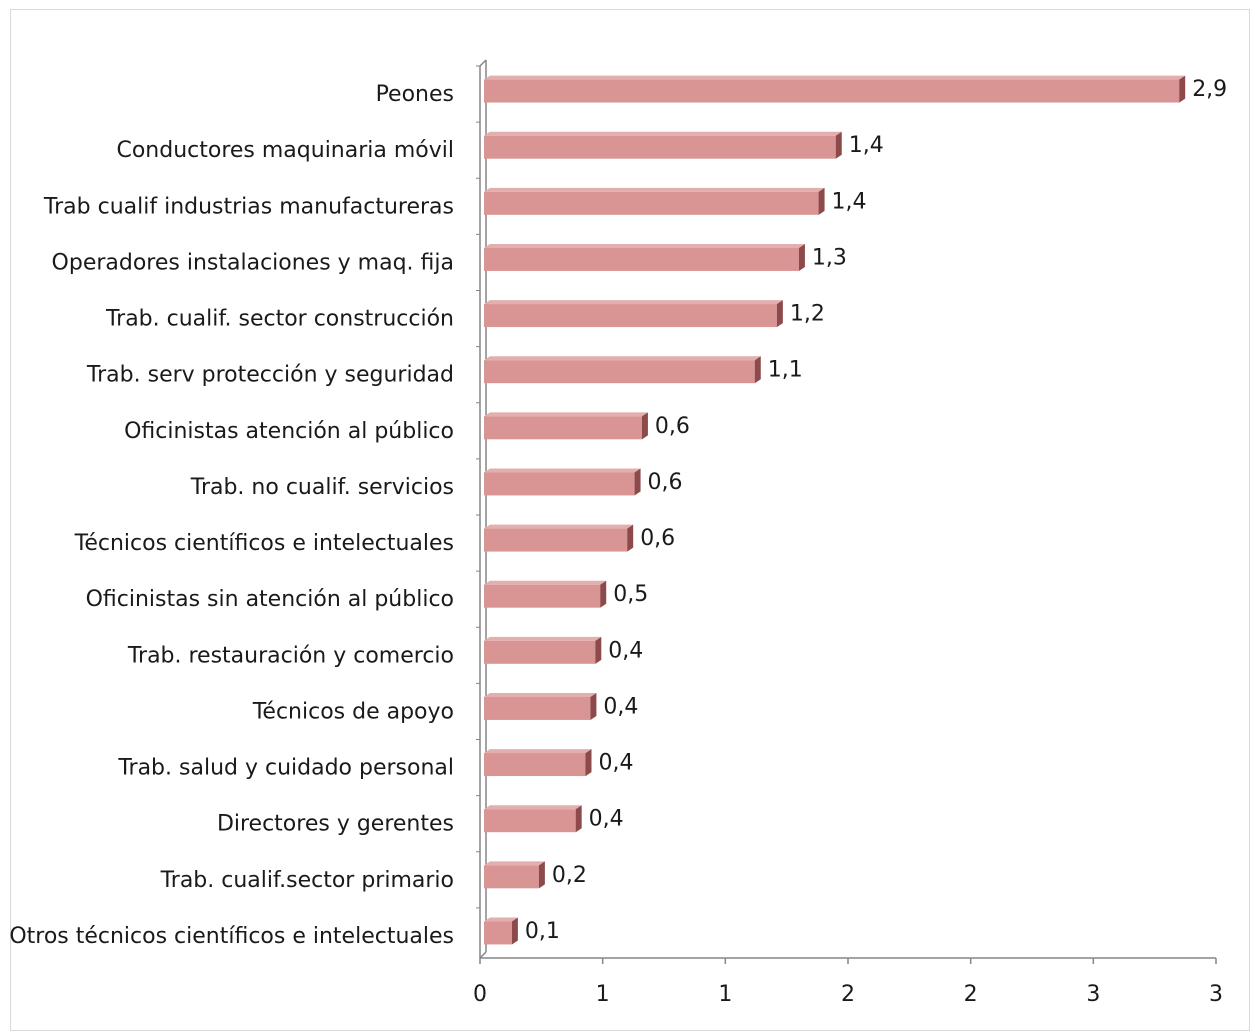 This screenshot has height=1036, width=1255. Describe the element at coordinates (1209, 89) in the screenshot. I see `data-label: 2,9` at that location.